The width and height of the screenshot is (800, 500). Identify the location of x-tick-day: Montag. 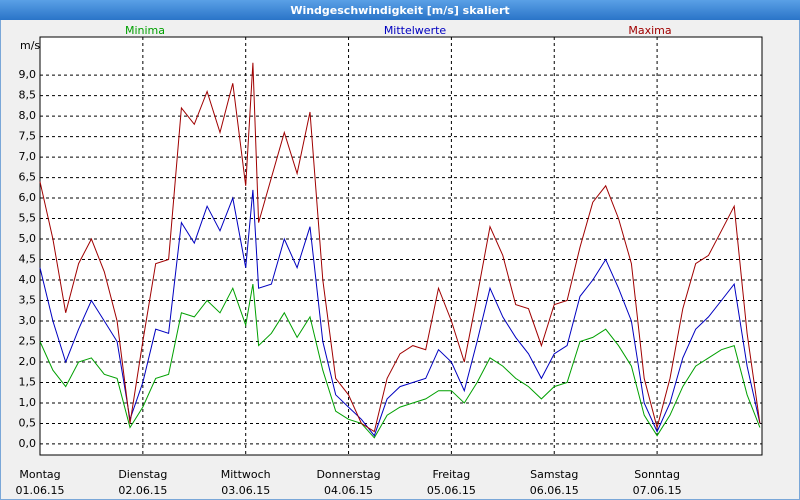
(39, 474).